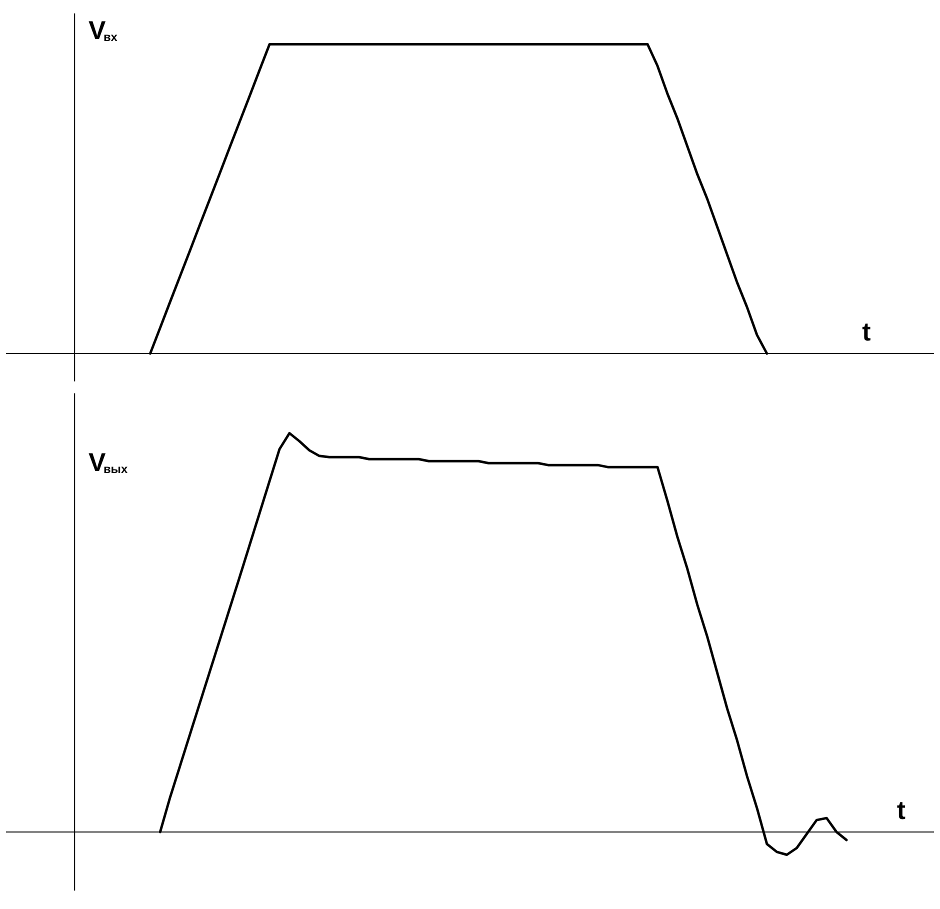 This screenshot has width=940, height=909. I want to click on y-axis-title: Vвх, so click(103, 31).